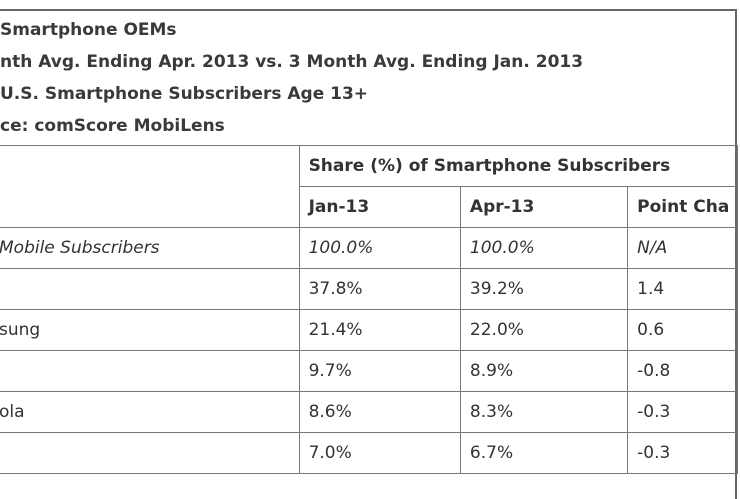  I want to click on column-header: Apr-13, so click(544, 207).